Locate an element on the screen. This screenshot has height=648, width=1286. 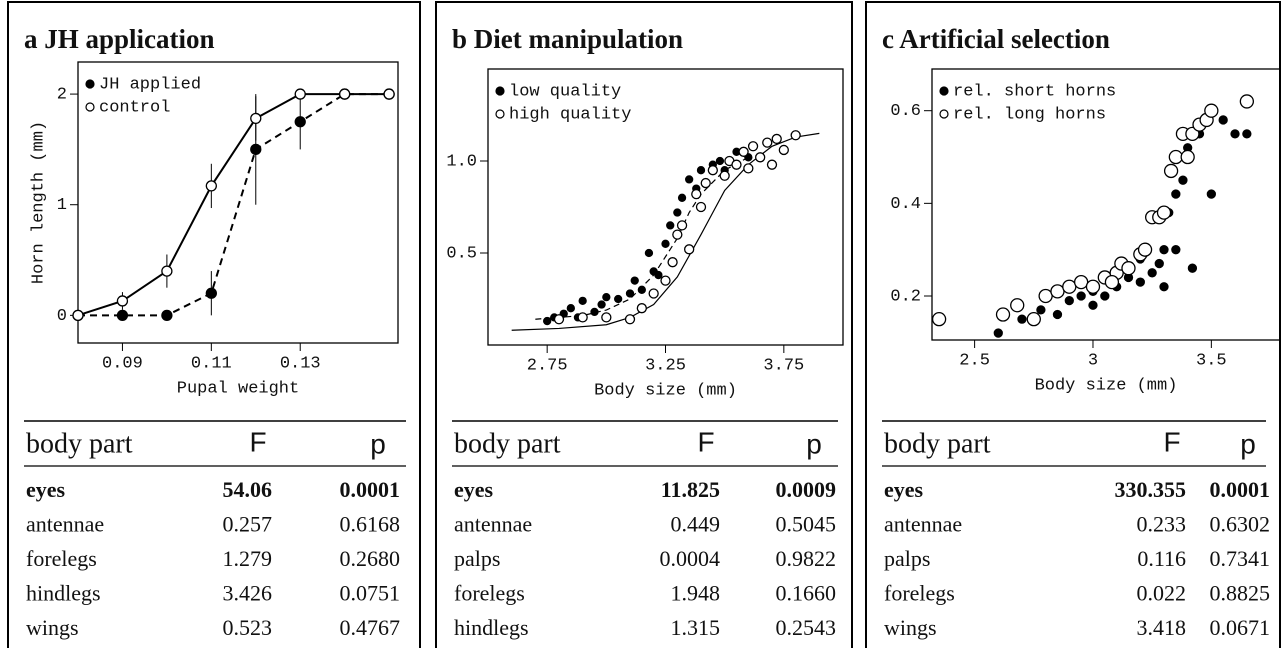
table-cell: 1.279 is located at coordinates (248, 558).